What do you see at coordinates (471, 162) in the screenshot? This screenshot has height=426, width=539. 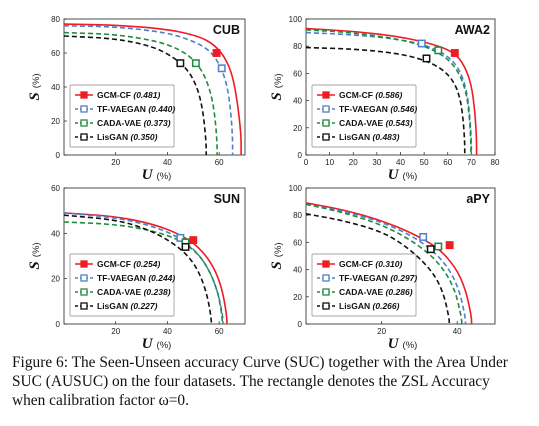 I see `x-tick-label: 70` at bounding box center [471, 162].